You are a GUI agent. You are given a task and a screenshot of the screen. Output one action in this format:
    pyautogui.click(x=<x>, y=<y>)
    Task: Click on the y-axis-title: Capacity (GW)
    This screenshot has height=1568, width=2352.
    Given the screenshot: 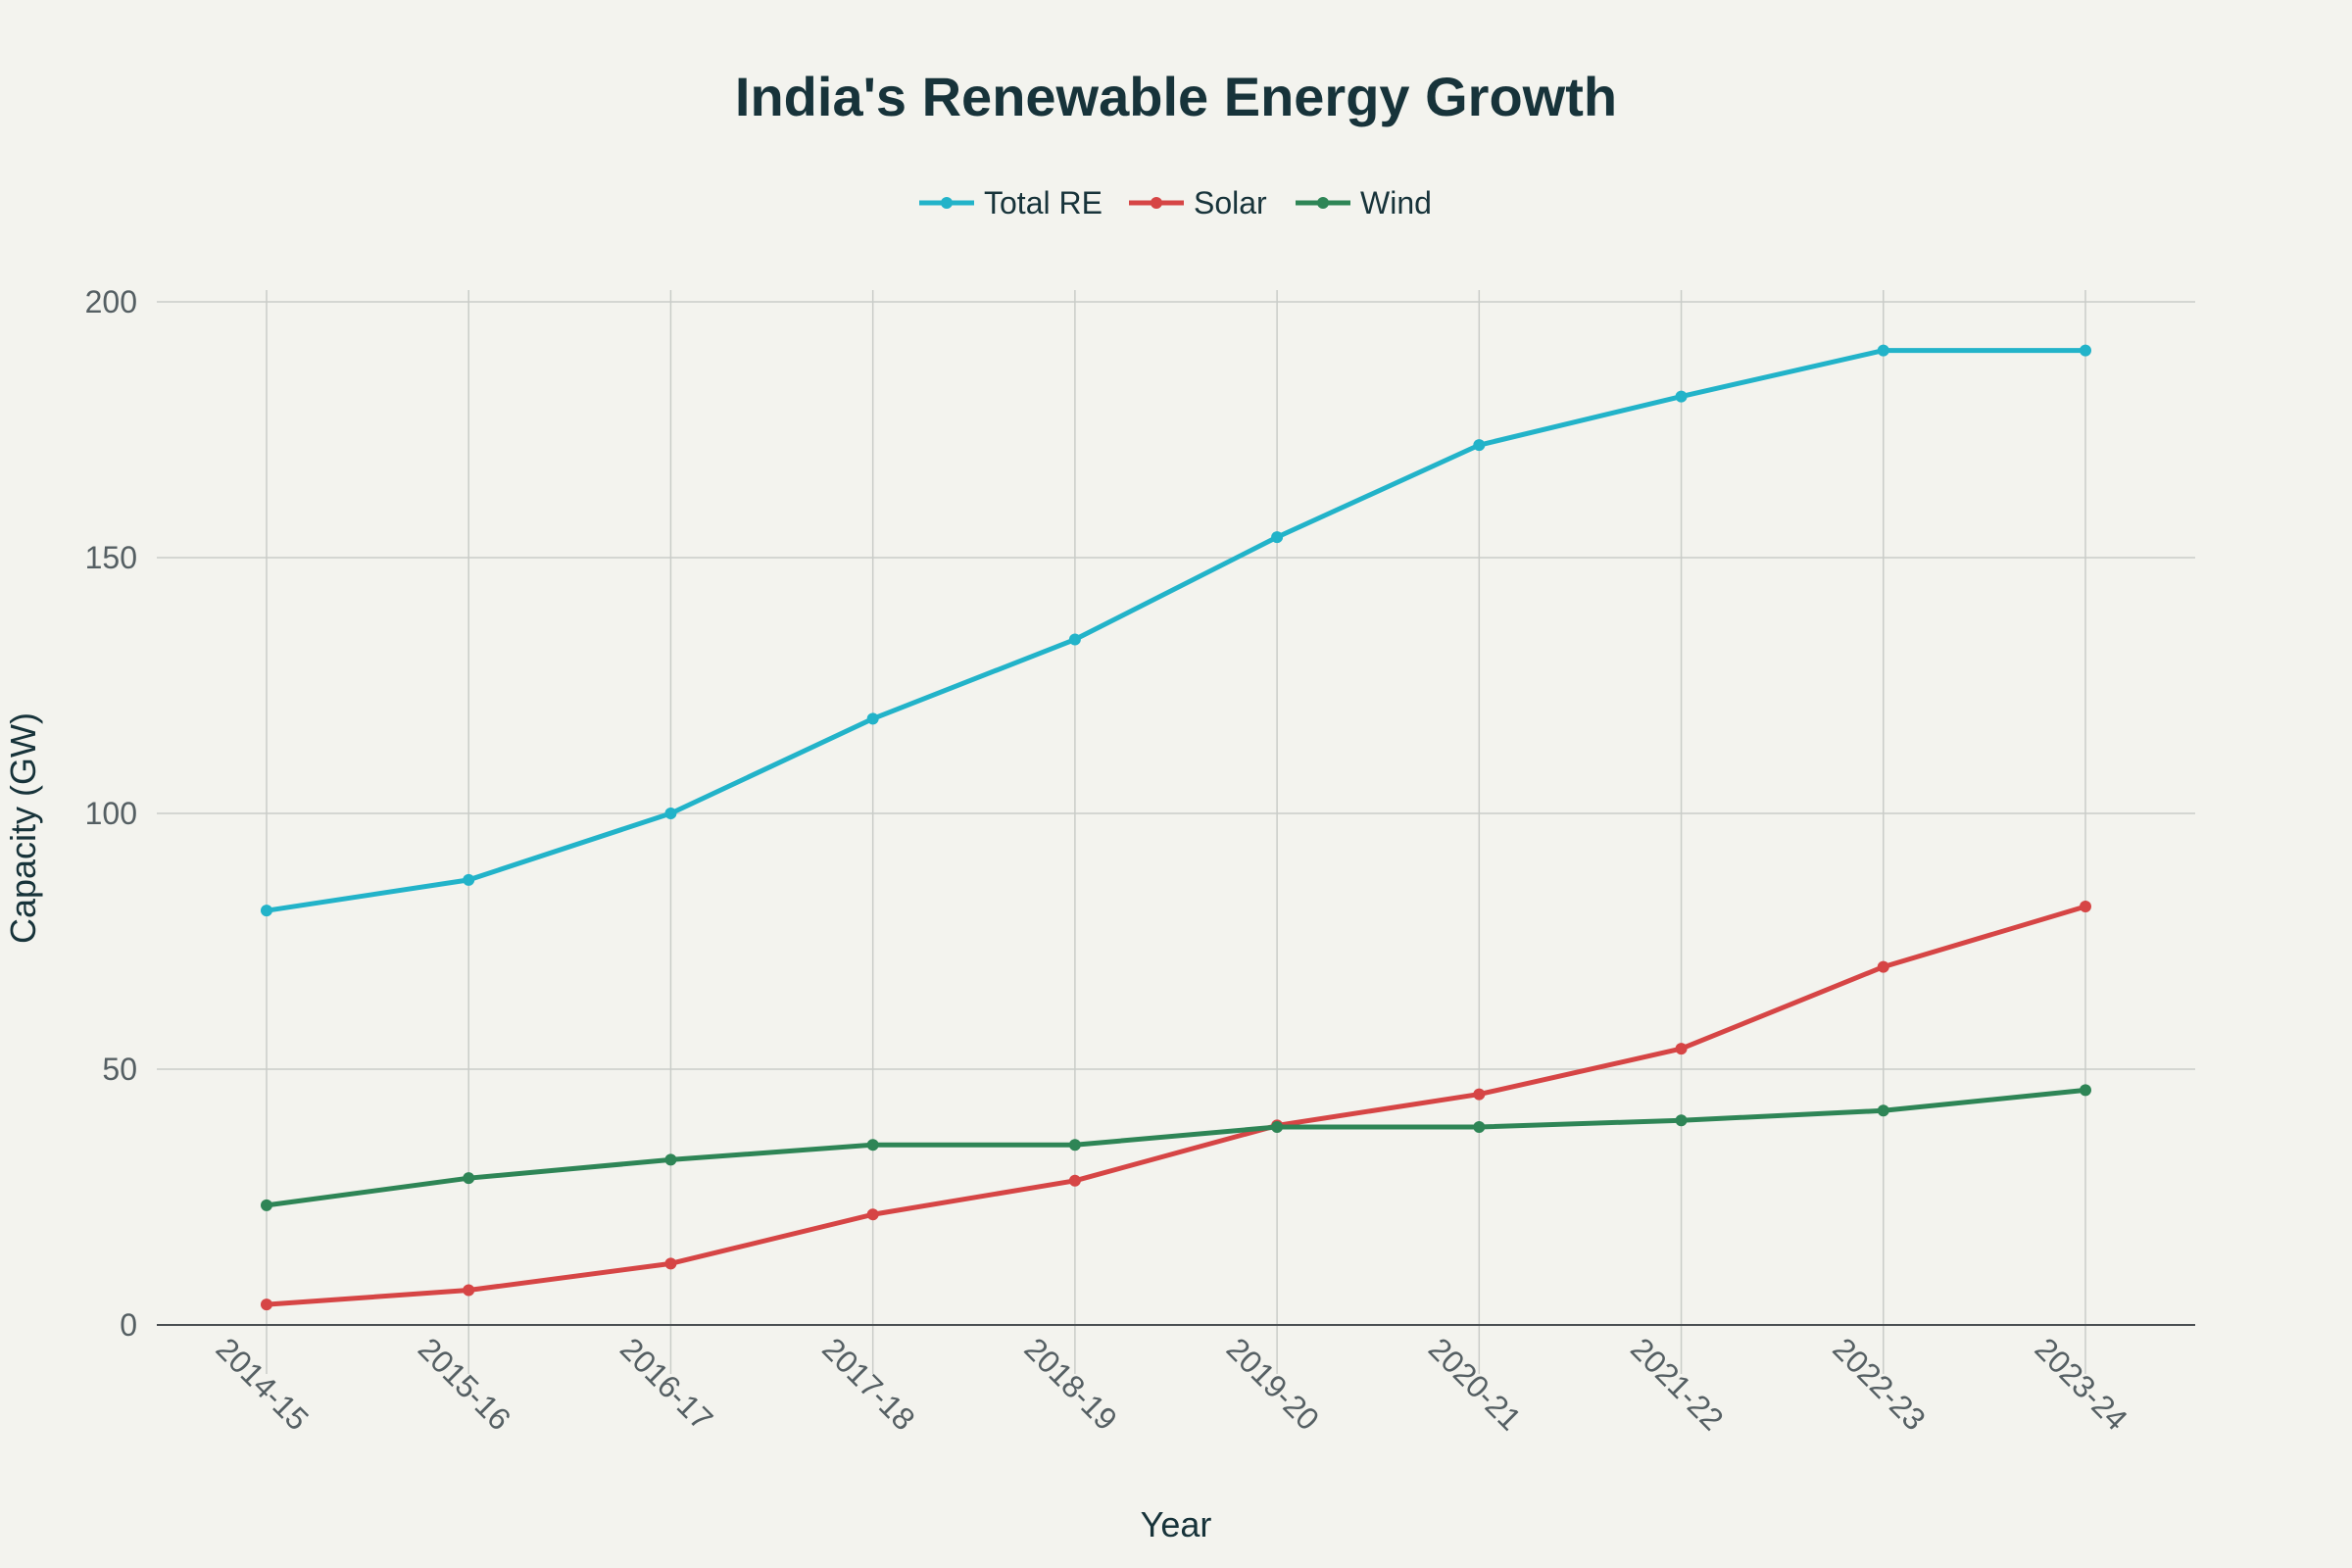 What is the action you would take?
    pyautogui.click(x=23, y=828)
    